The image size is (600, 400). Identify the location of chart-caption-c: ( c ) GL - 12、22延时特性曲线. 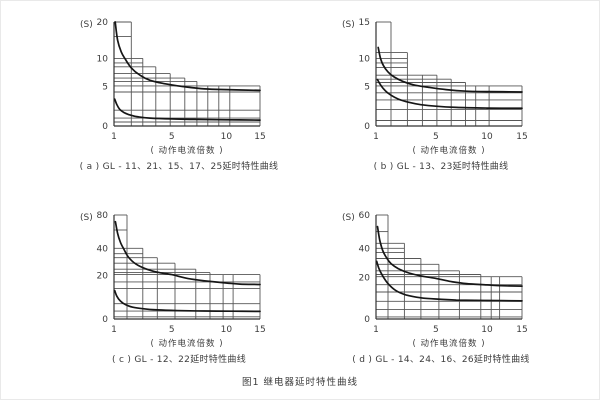
(178, 360).